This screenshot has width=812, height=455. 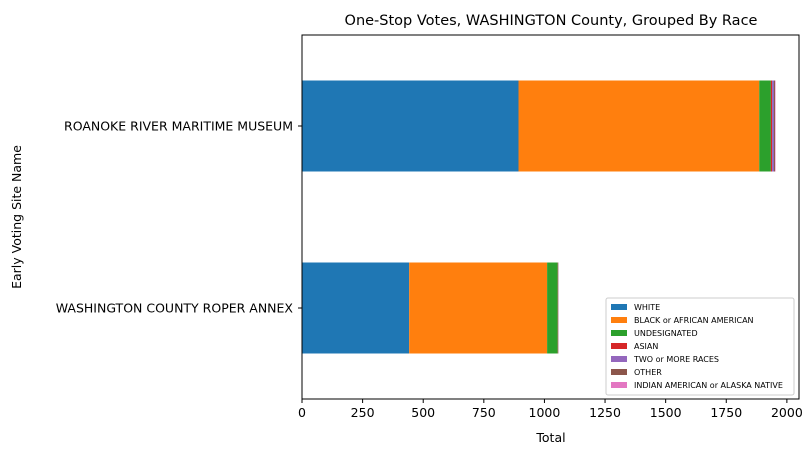 What do you see at coordinates (423, 412) in the screenshot?
I see `x-tick-label-2: 500` at bounding box center [423, 412].